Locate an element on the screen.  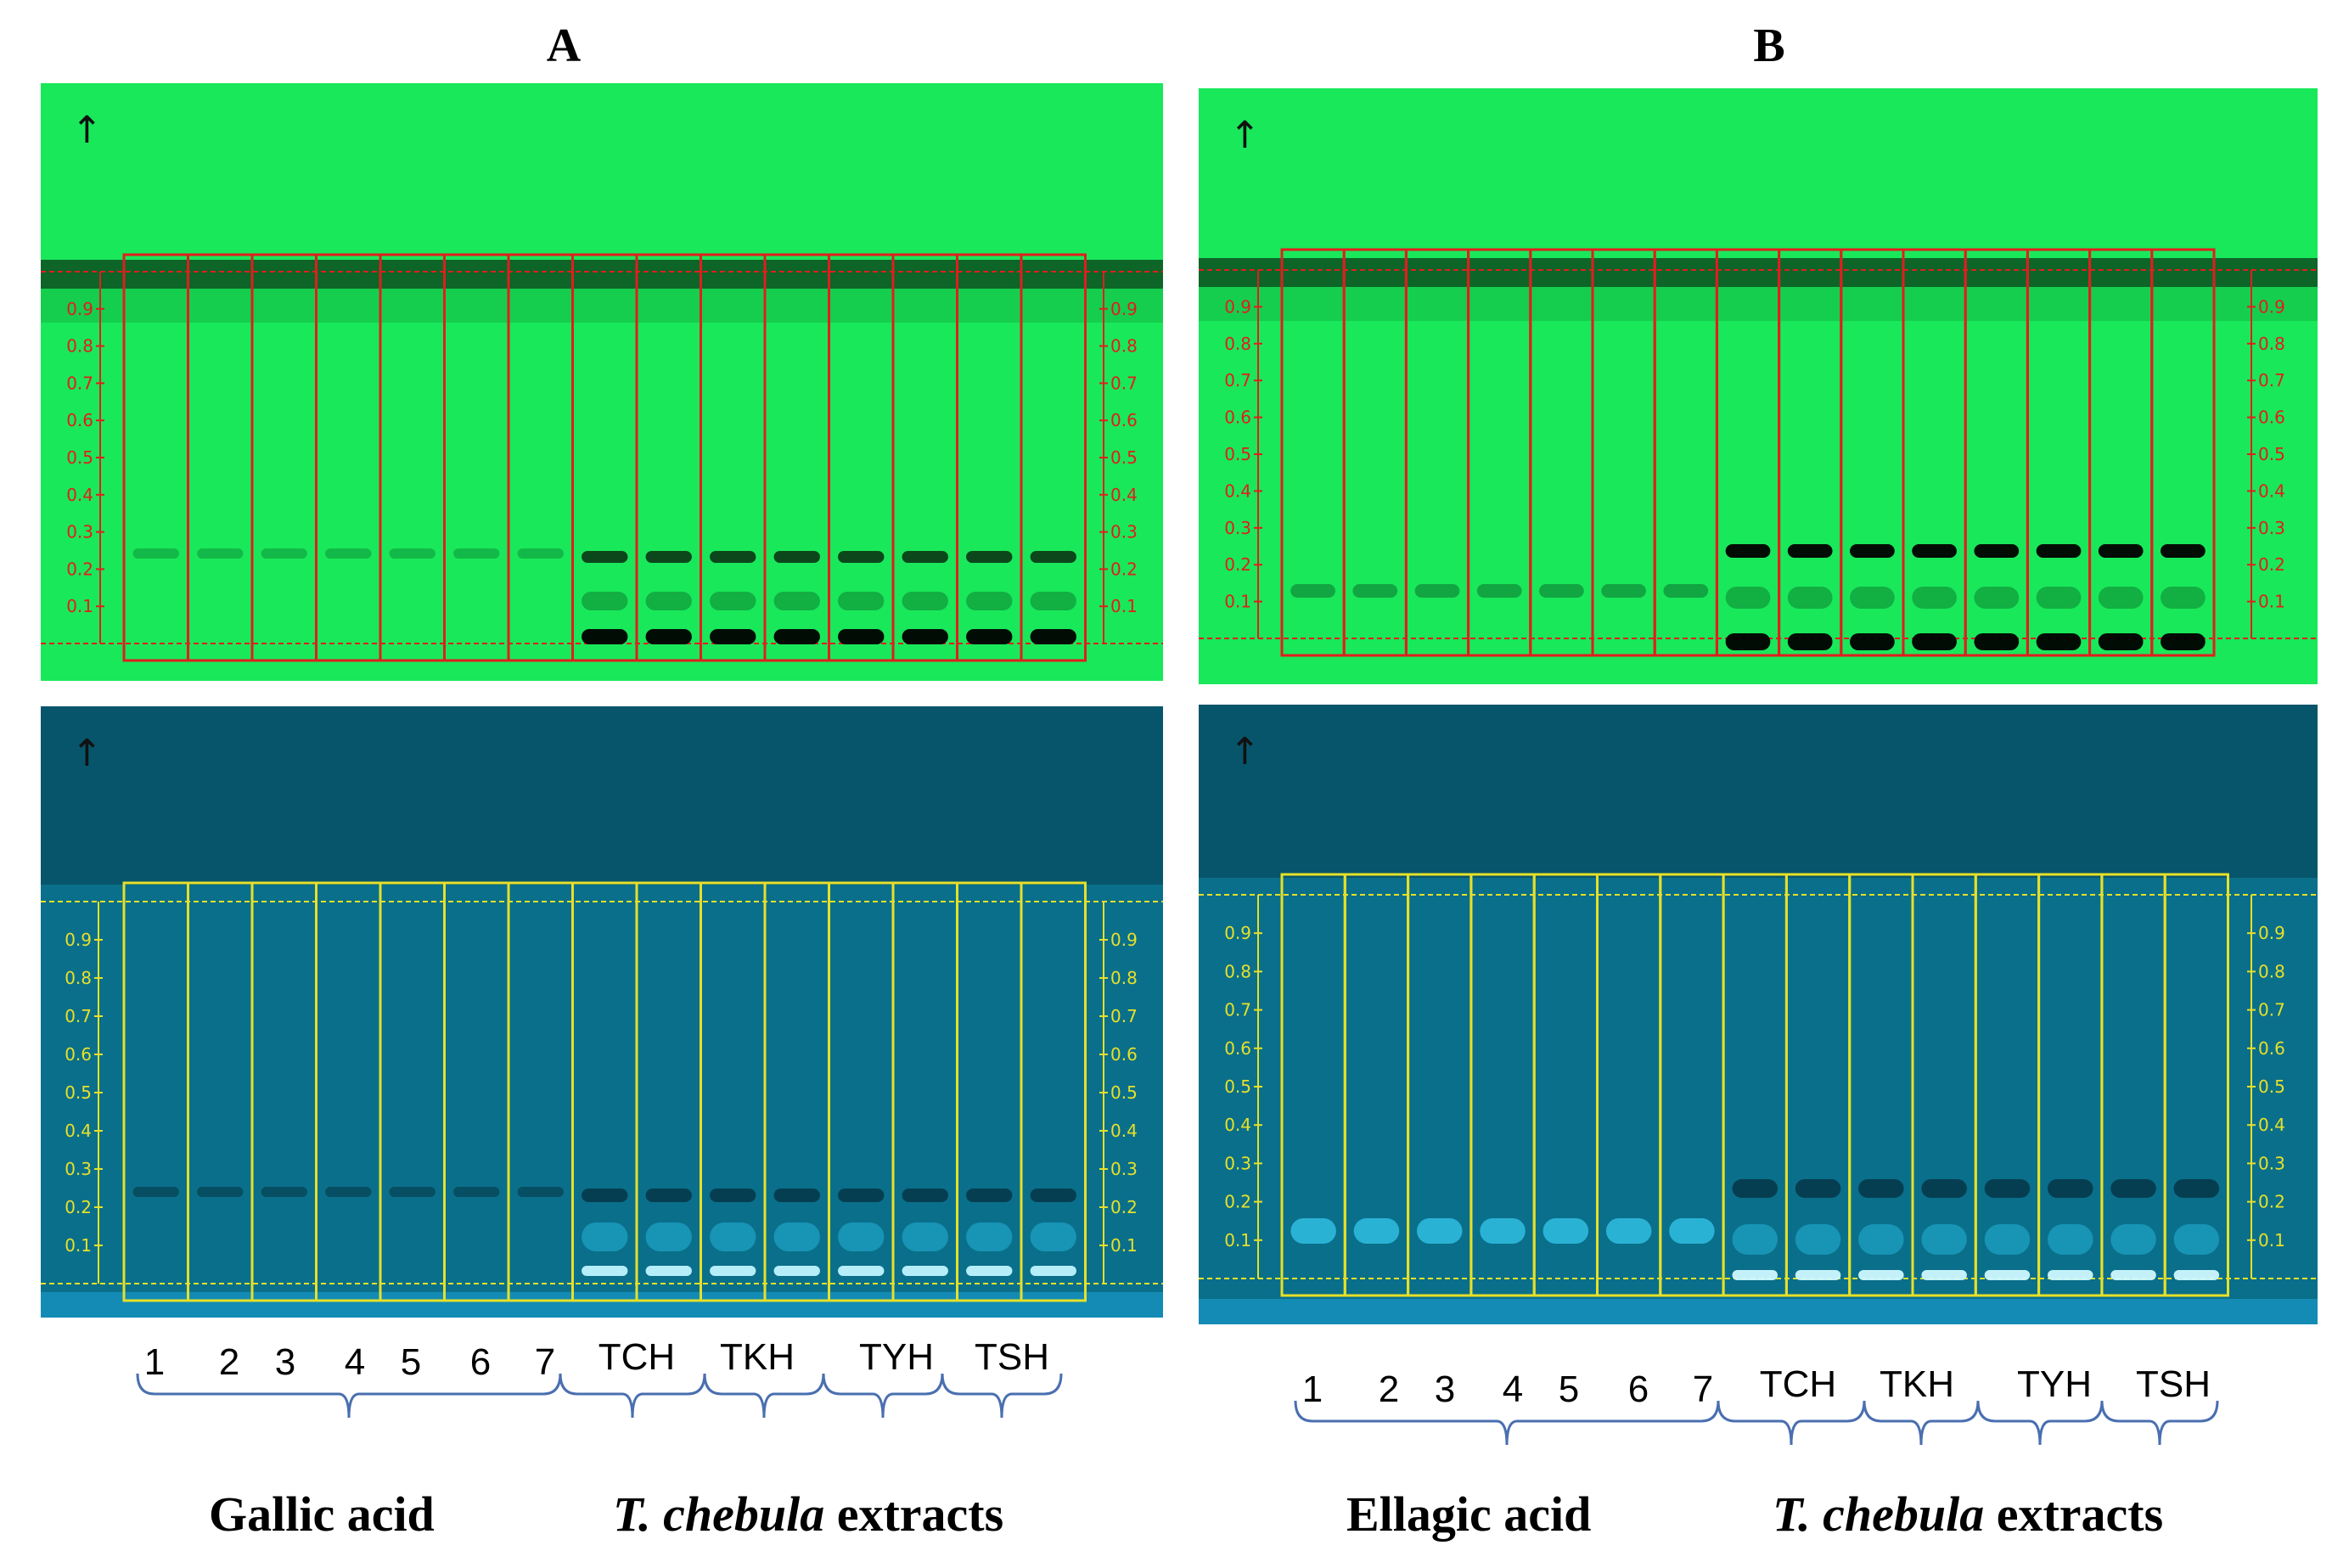
plate-a-254-rf-label-0-5: 0.6 is located at coordinates (79, 420).